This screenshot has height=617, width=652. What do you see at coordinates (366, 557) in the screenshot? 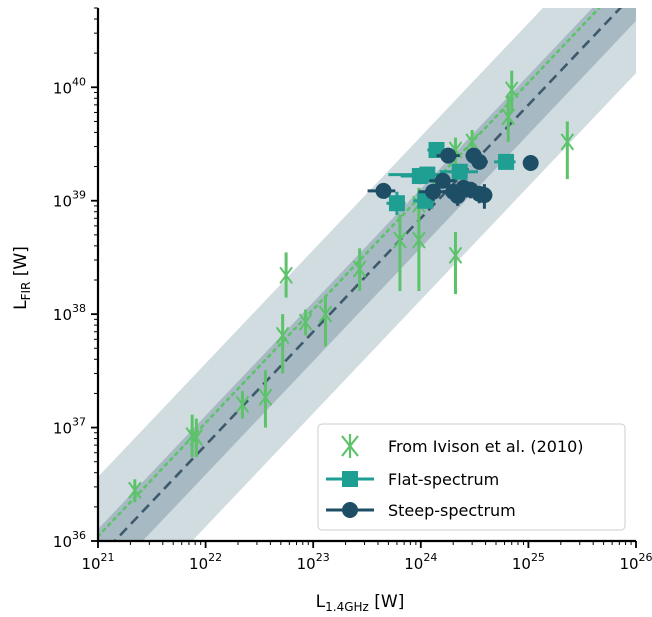
I see `x-axis-ticks: 1021 1022 1023 1024 1025 1026` at bounding box center [366, 557].